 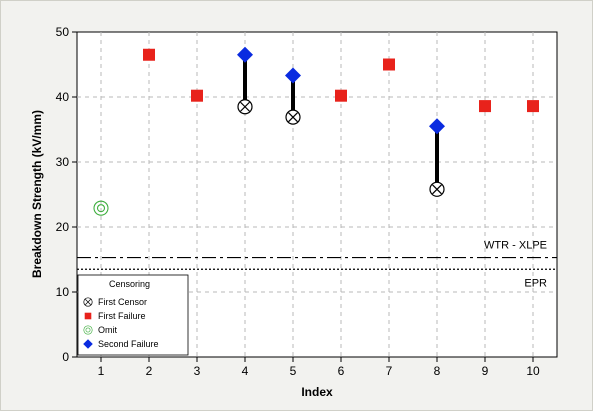 What do you see at coordinates (485, 371) in the screenshot?
I see `x-tick-label: 9` at bounding box center [485, 371].